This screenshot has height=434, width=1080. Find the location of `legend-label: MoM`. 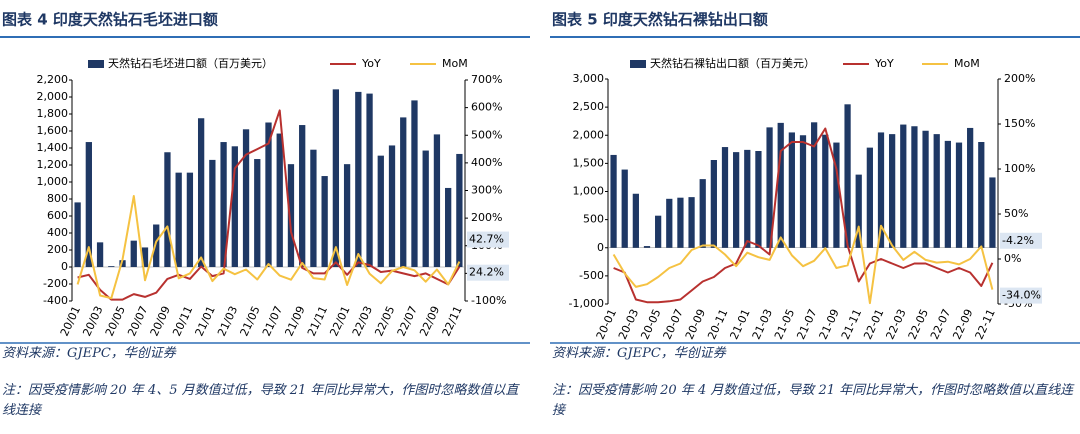

legend-label: MoM is located at coordinates (967, 63).